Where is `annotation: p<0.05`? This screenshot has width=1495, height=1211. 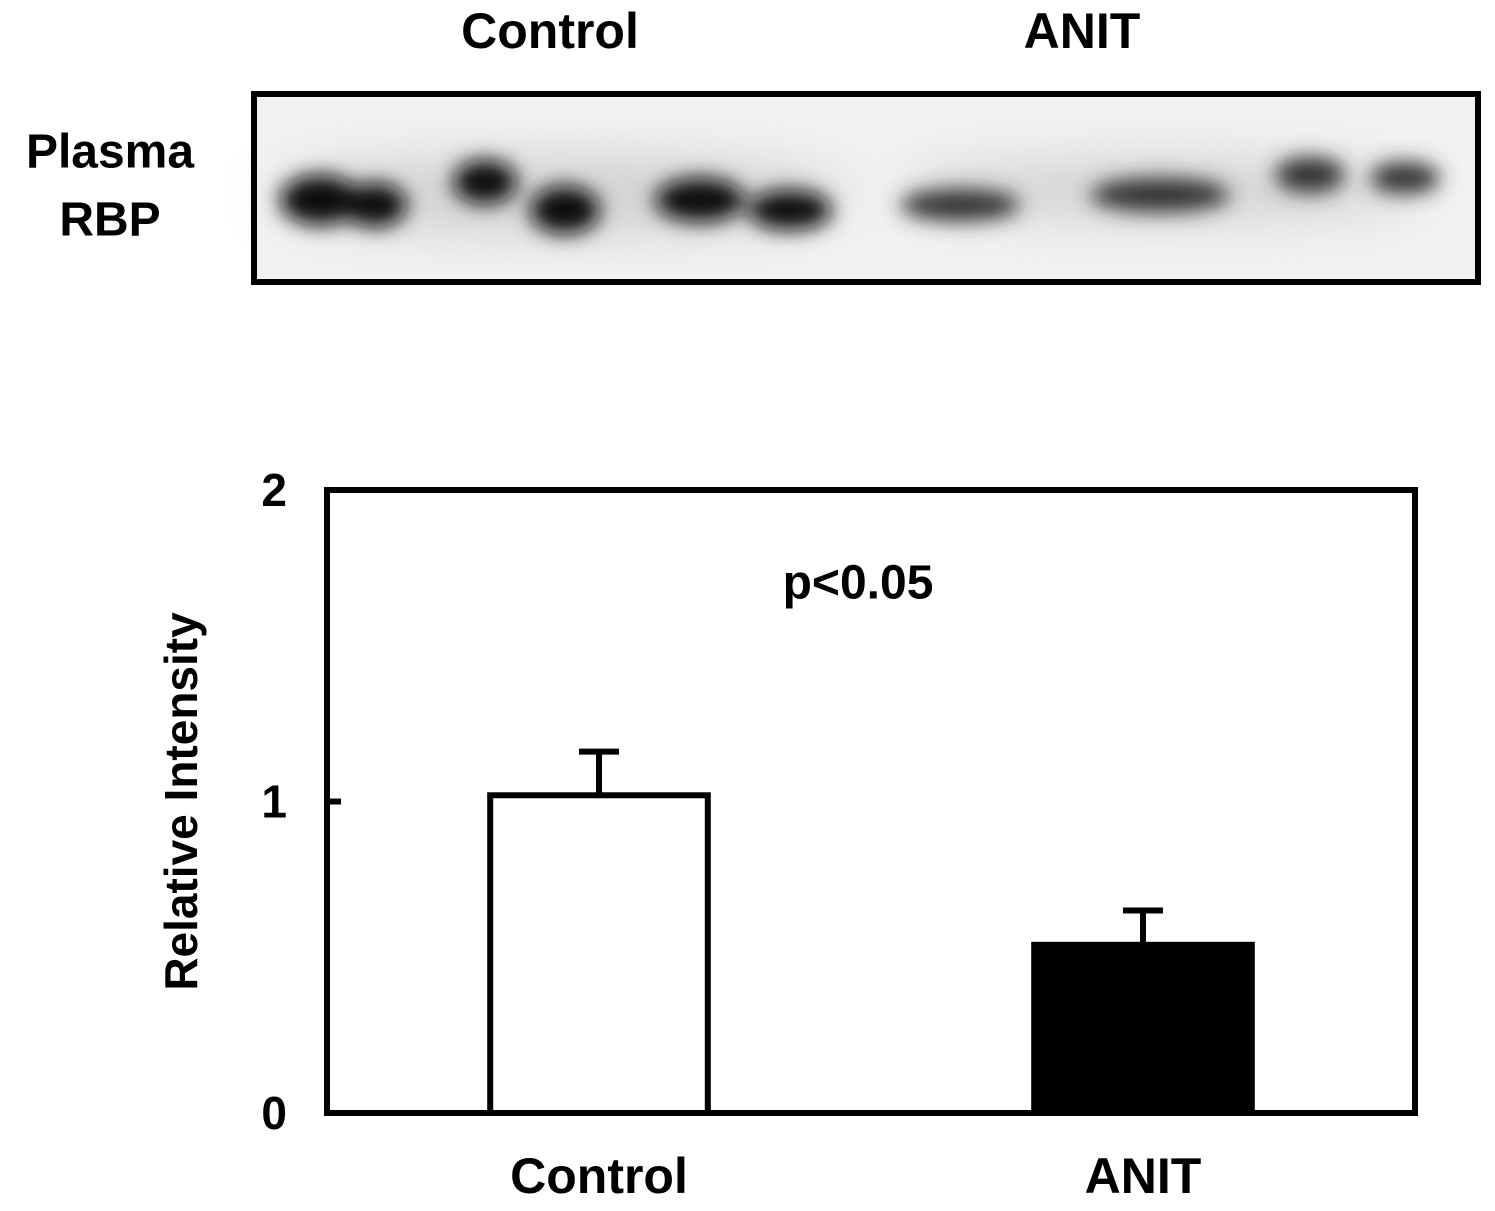 annotation: p<0.05 is located at coordinates (858, 583).